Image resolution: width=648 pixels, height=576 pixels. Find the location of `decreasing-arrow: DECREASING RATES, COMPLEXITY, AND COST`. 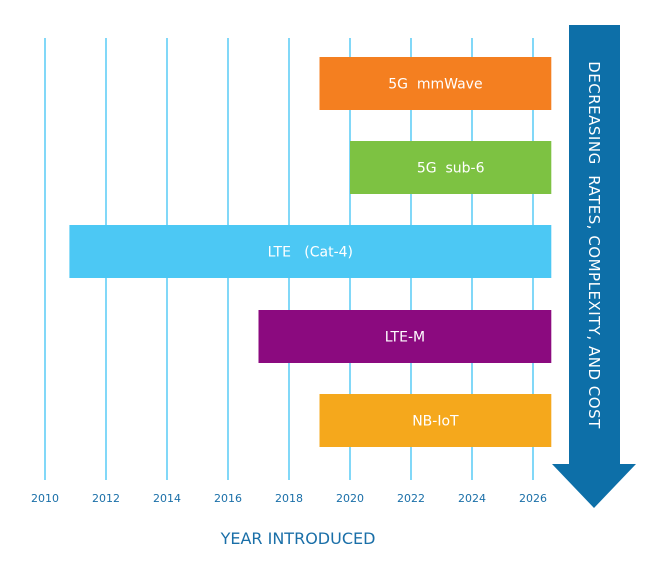

decreasing-arrow: DECREASING RATES, COMPLEXITY, AND COST is located at coordinates (594, 266).